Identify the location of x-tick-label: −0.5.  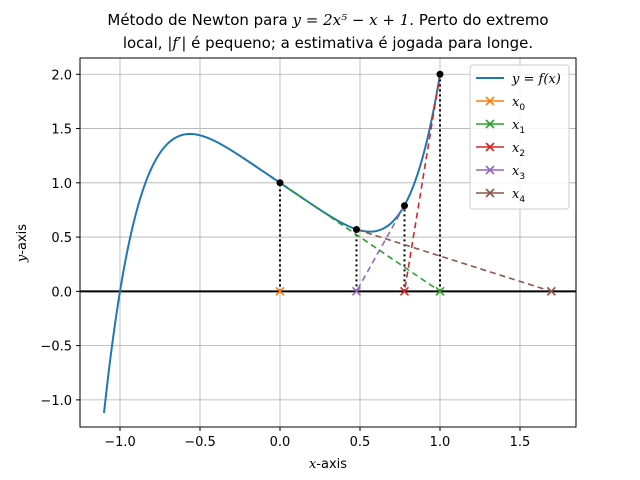
(200, 442).